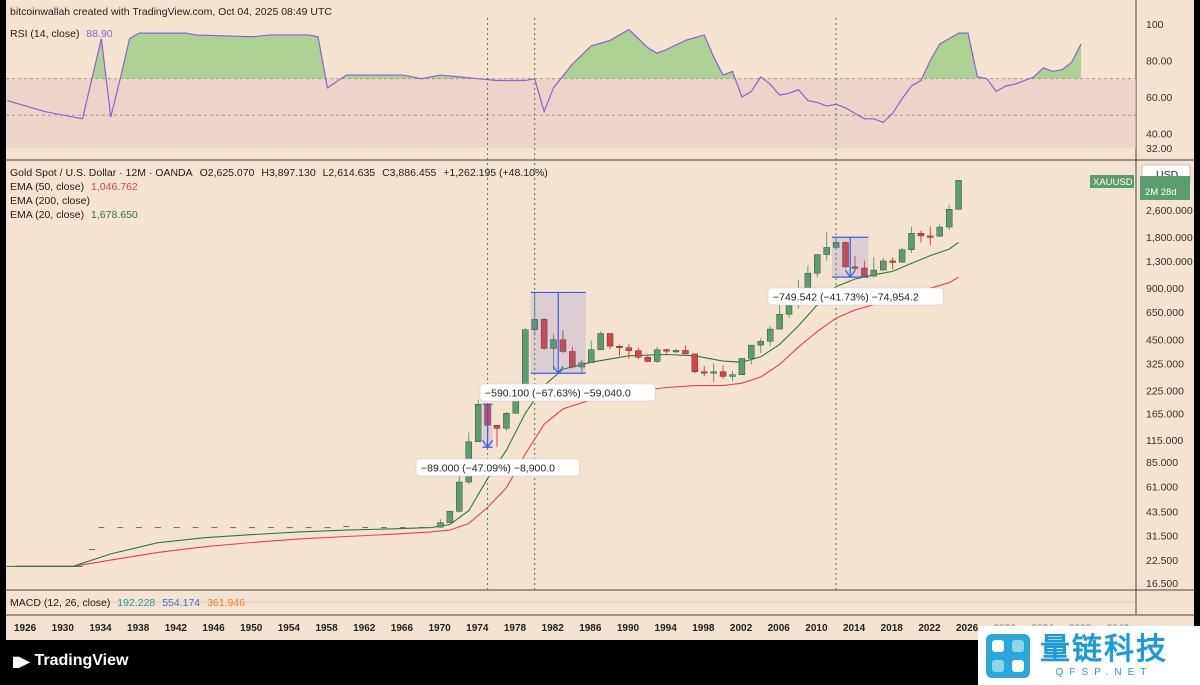 This screenshot has height=685, width=1200. I want to click on xaxis-year-label: 1966, so click(402, 628).